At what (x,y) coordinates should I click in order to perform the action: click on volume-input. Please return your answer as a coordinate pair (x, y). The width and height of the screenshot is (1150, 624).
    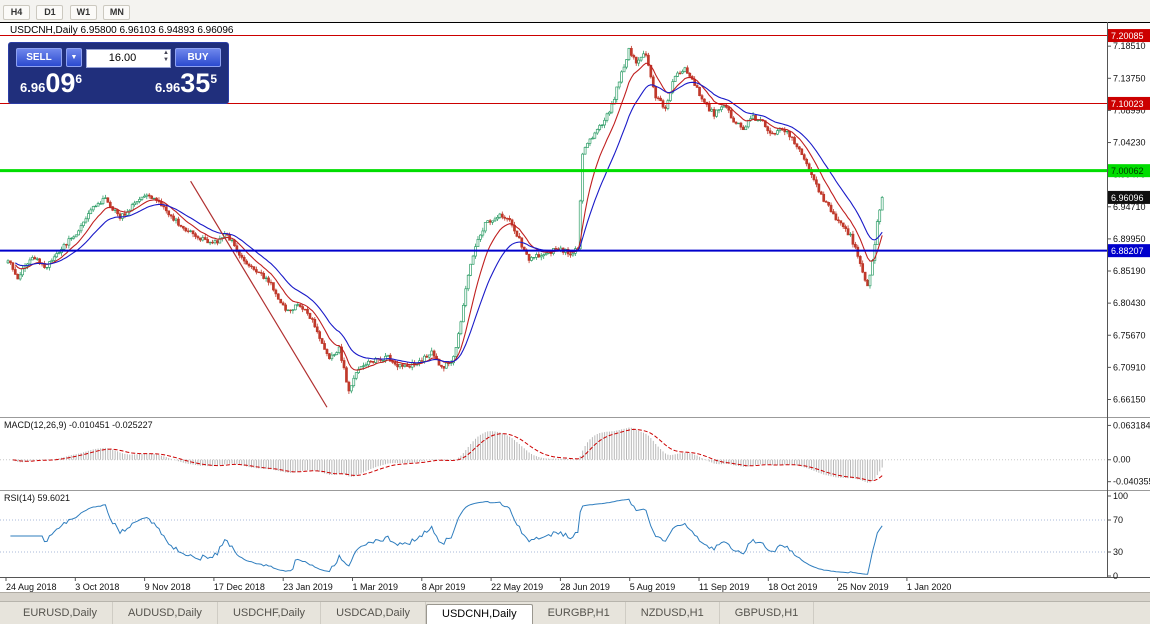
    Looking at the image, I should click on (128, 58).